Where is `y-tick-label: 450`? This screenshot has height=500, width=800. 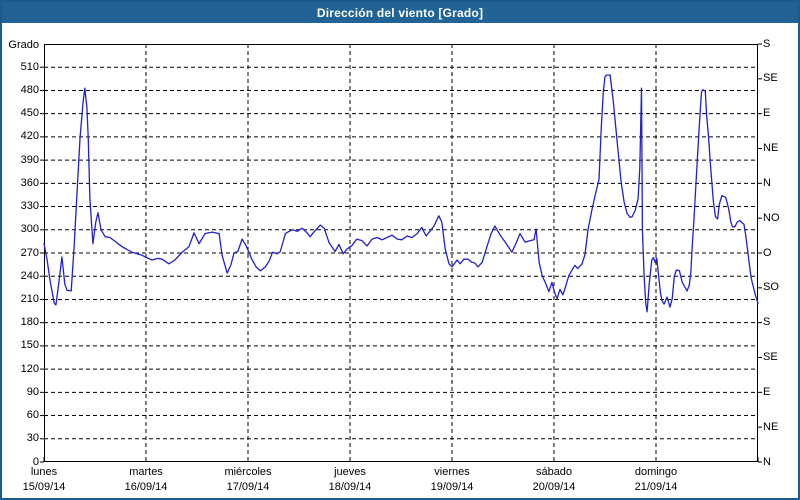
y-tick-label: 450 is located at coordinates (29, 113).